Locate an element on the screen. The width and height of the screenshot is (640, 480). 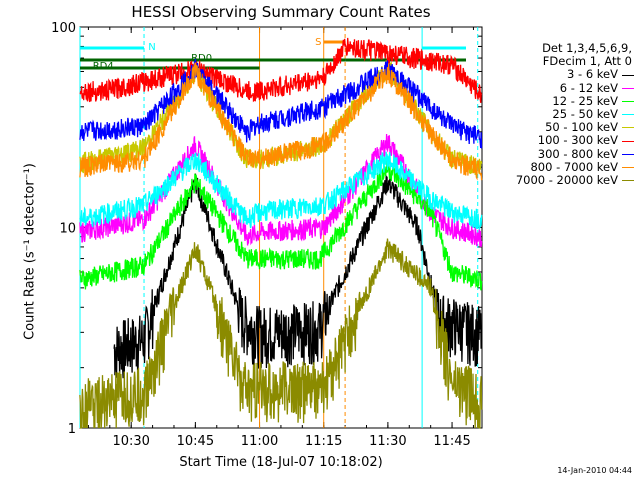
y-tick-label-2: 100 is located at coordinates (63, 28).